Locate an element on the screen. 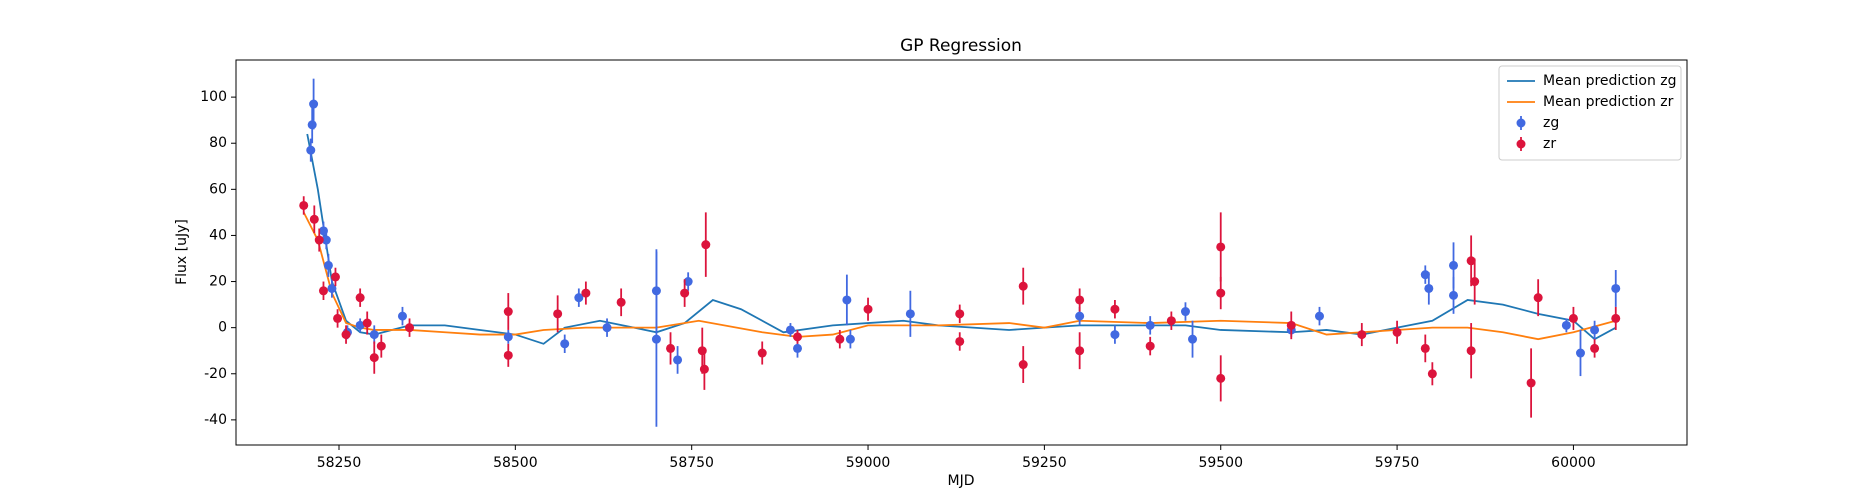  y-tick-label: -40 is located at coordinates (215, 420).